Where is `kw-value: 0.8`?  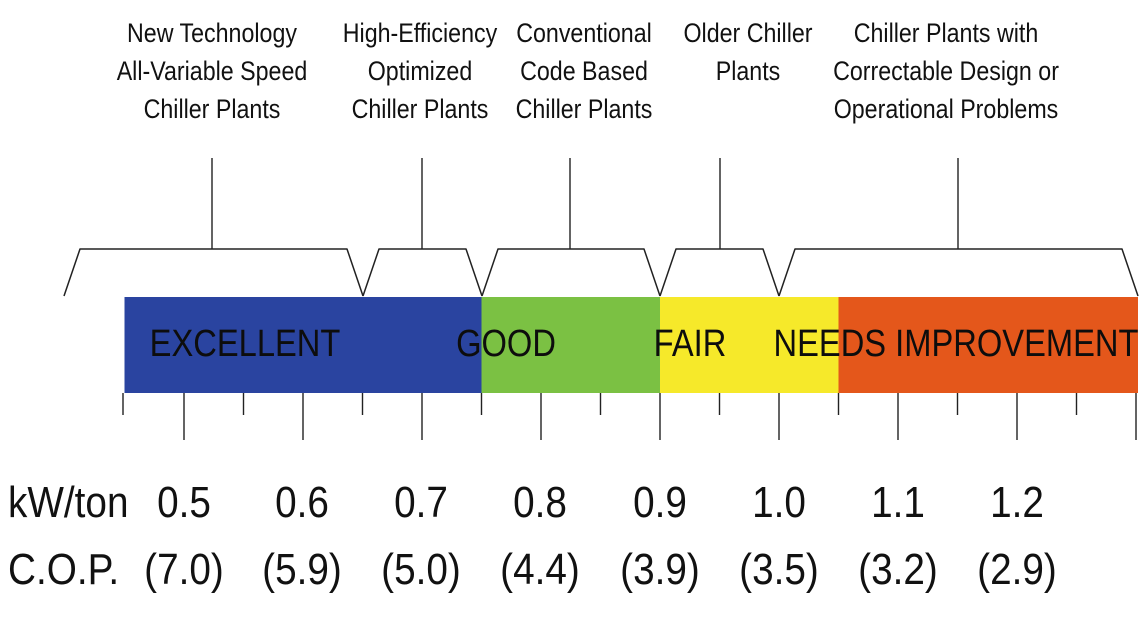
kw-value: 0.8 is located at coordinates (540, 502).